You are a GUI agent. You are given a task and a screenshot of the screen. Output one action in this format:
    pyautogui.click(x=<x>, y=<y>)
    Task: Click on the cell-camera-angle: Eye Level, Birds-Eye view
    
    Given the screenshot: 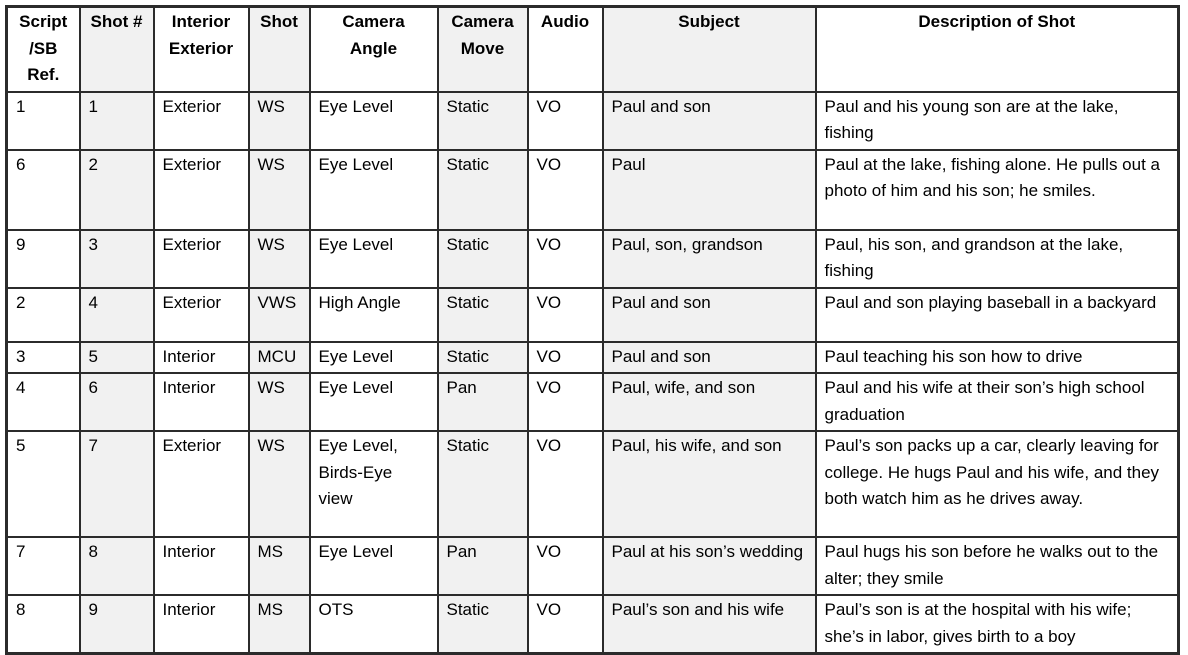 What is the action you would take?
    pyautogui.click(x=373, y=484)
    